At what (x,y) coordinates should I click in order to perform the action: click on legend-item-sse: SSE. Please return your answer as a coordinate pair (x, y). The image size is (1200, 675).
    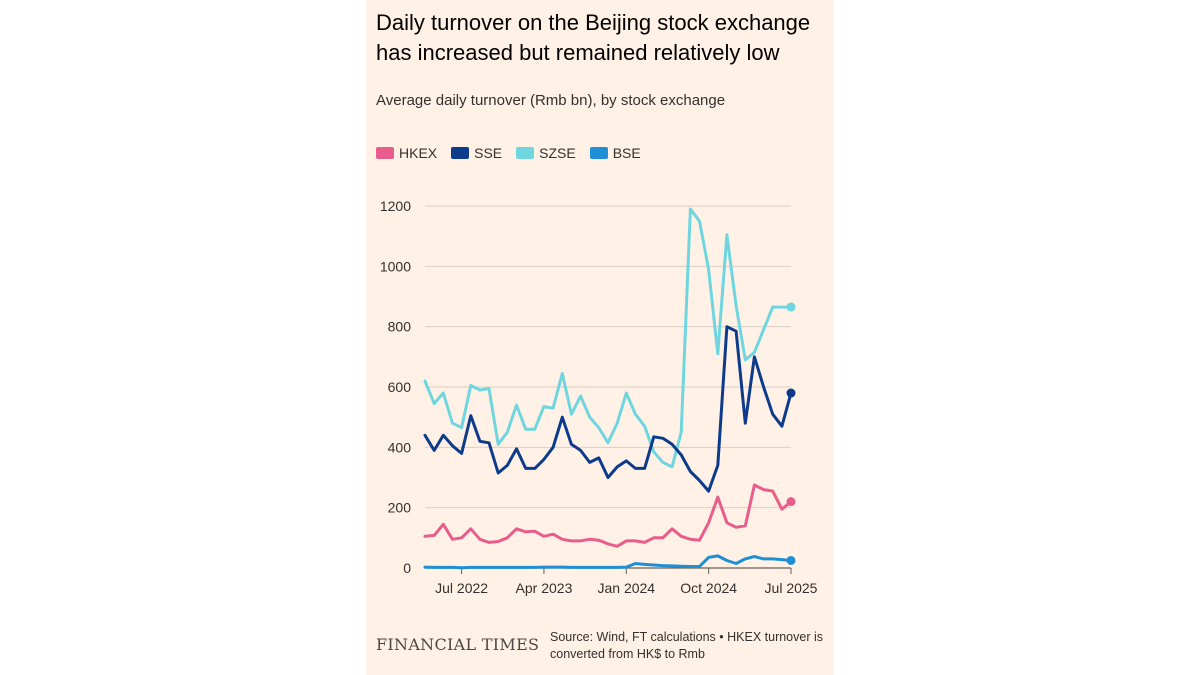
    Looking at the image, I should click on (476, 153).